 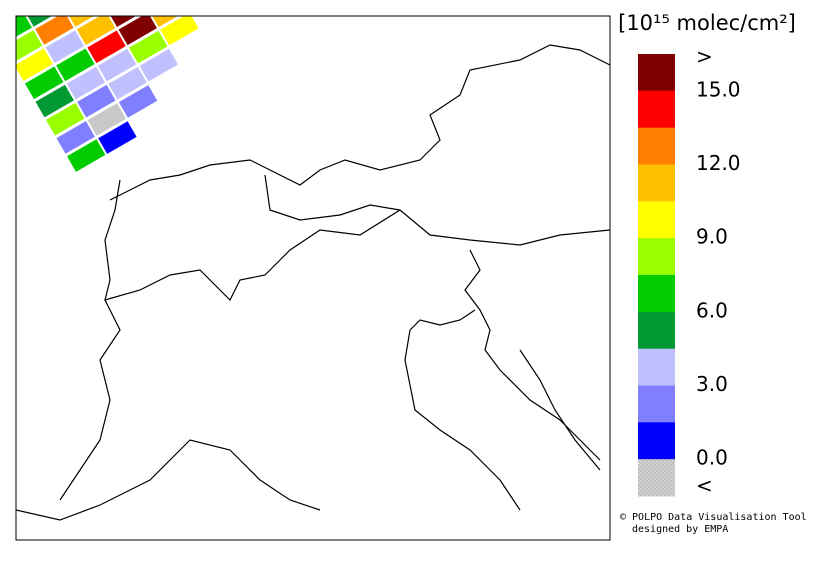 What do you see at coordinates (107, 94) in the screenshot?
I see `swath` at bounding box center [107, 94].